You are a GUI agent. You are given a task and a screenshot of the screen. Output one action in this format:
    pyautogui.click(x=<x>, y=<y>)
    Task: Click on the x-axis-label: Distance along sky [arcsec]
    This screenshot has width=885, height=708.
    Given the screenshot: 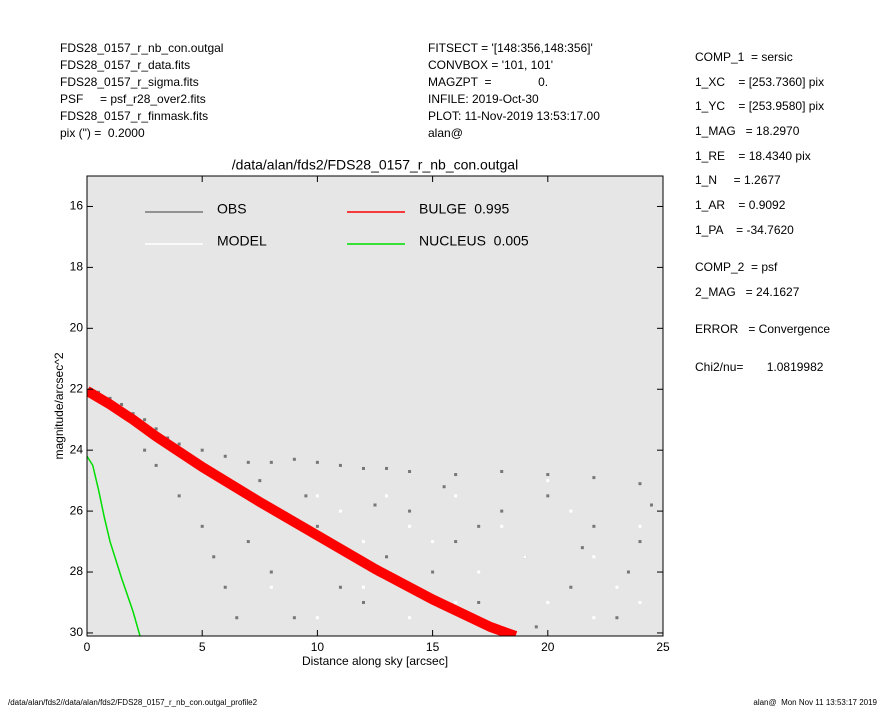 What is the action you would take?
    pyautogui.click(x=375, y=661)
    